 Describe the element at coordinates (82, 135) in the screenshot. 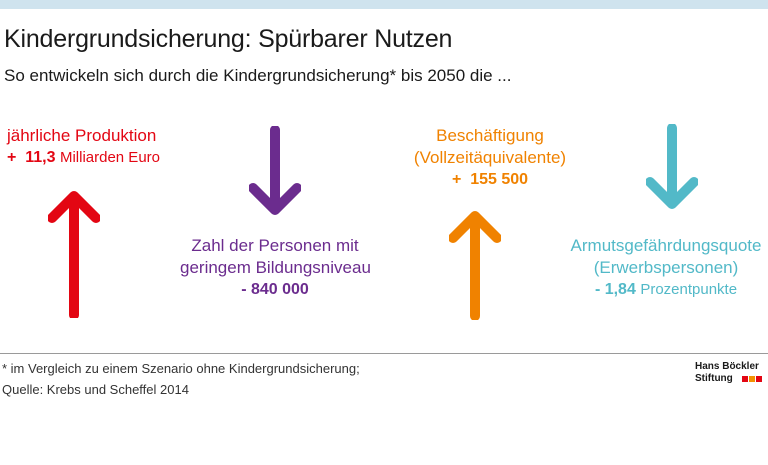

I see `production-title: jährliche Produktion` at that location.